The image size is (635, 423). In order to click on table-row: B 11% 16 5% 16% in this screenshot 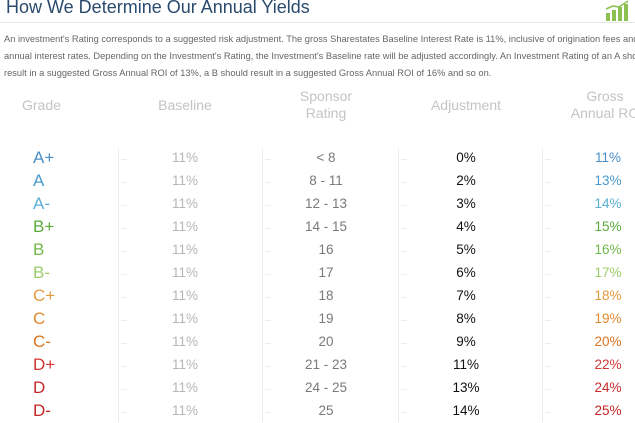, I will do `click(317, 250)`.